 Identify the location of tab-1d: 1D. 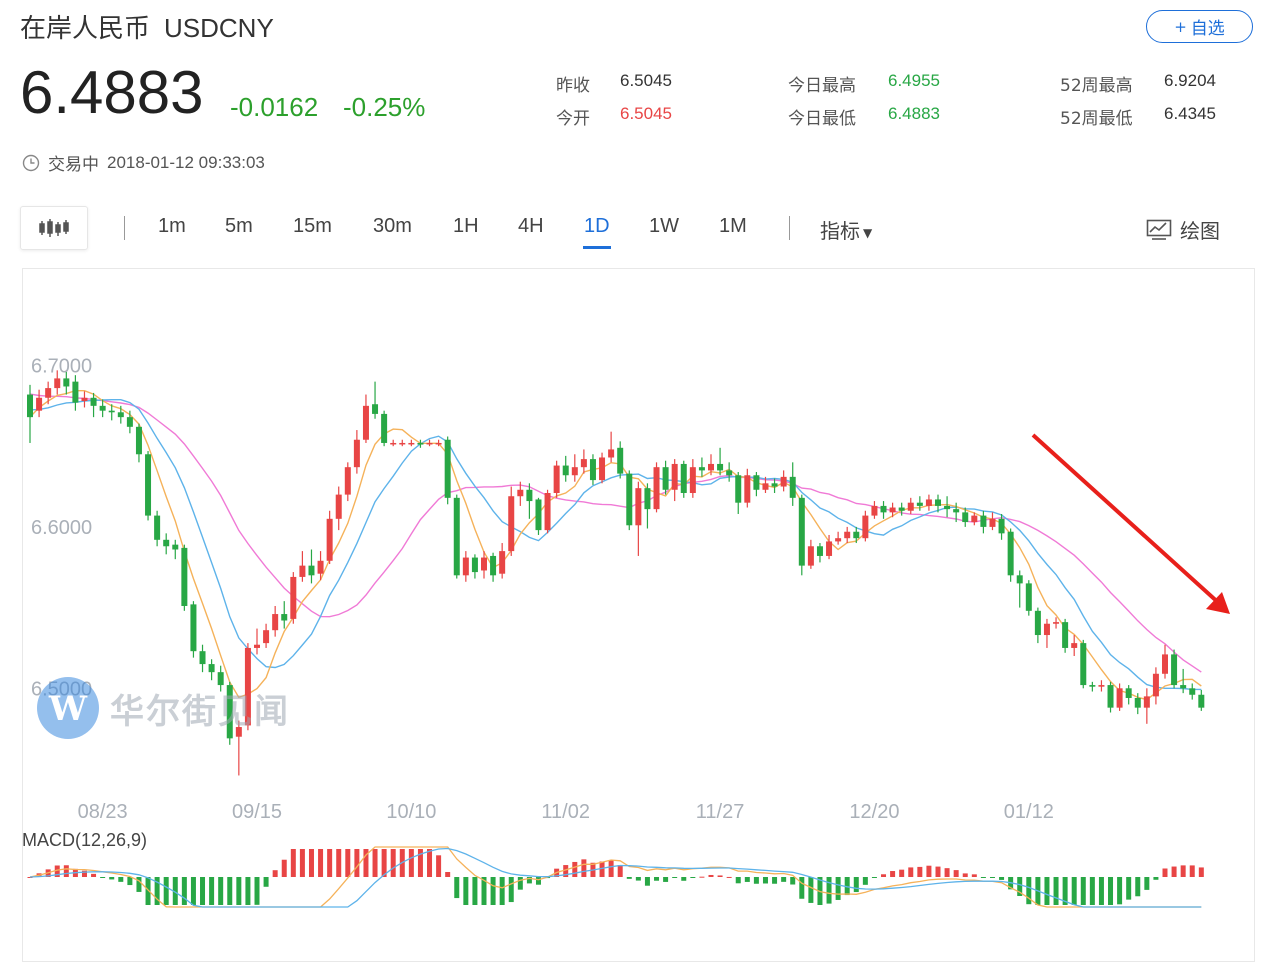
(597, 226).